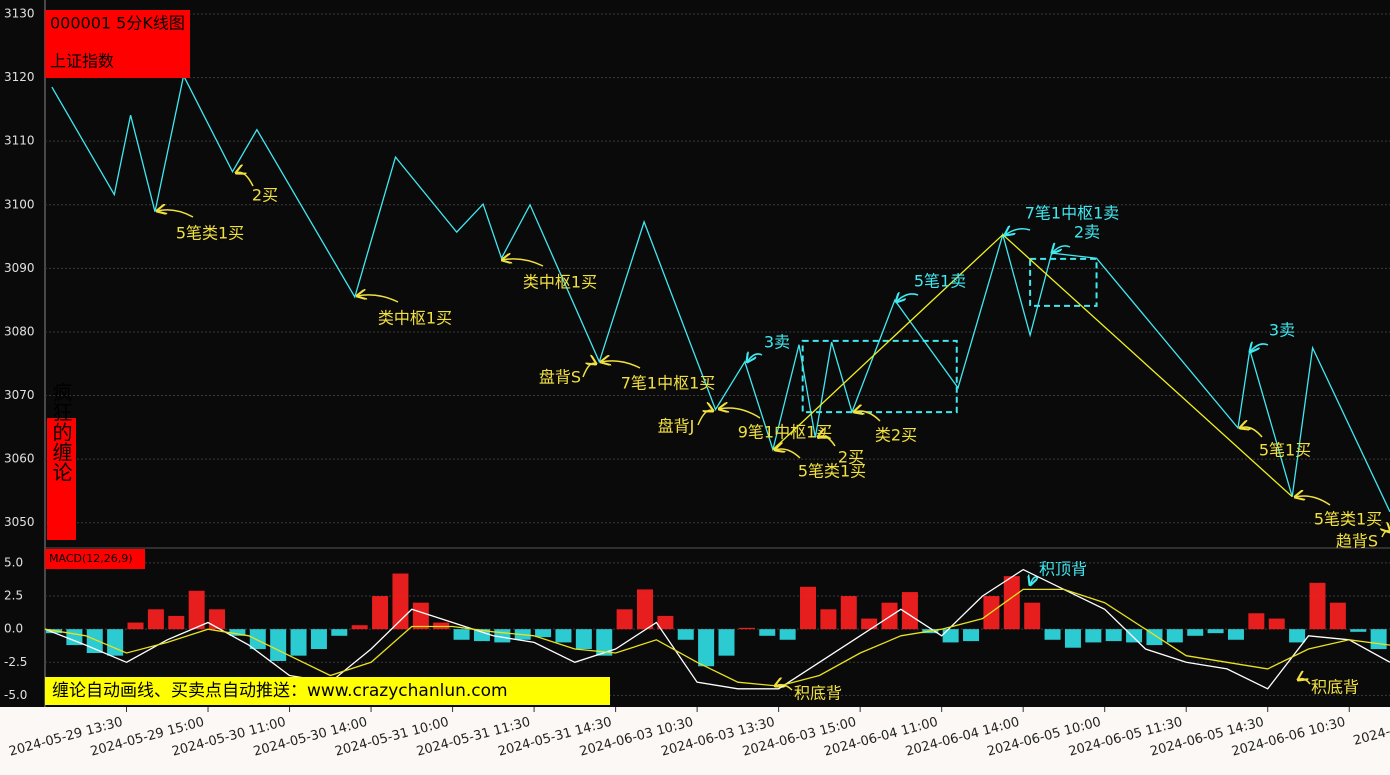  Describe the element at coordinates (19, 141) in the screenshot. I see `y-tick-label: 3110` at that location.